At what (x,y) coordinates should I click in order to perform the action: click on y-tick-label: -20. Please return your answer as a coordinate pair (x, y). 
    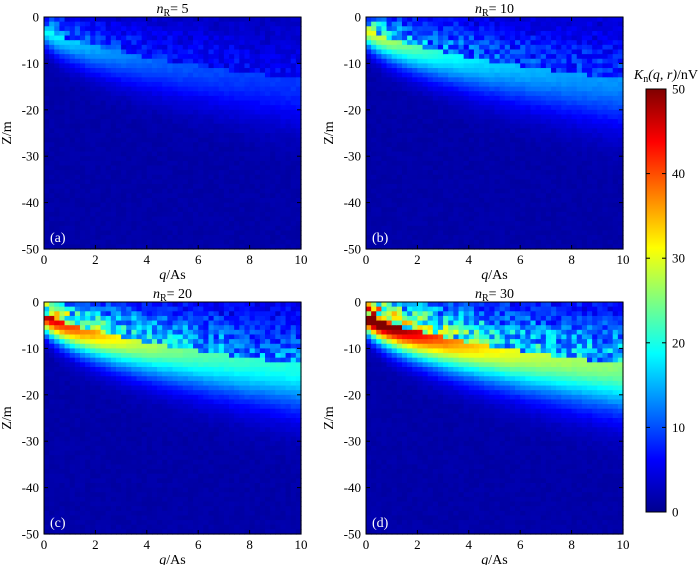
    Looking at the image, I should click on (30, 109).